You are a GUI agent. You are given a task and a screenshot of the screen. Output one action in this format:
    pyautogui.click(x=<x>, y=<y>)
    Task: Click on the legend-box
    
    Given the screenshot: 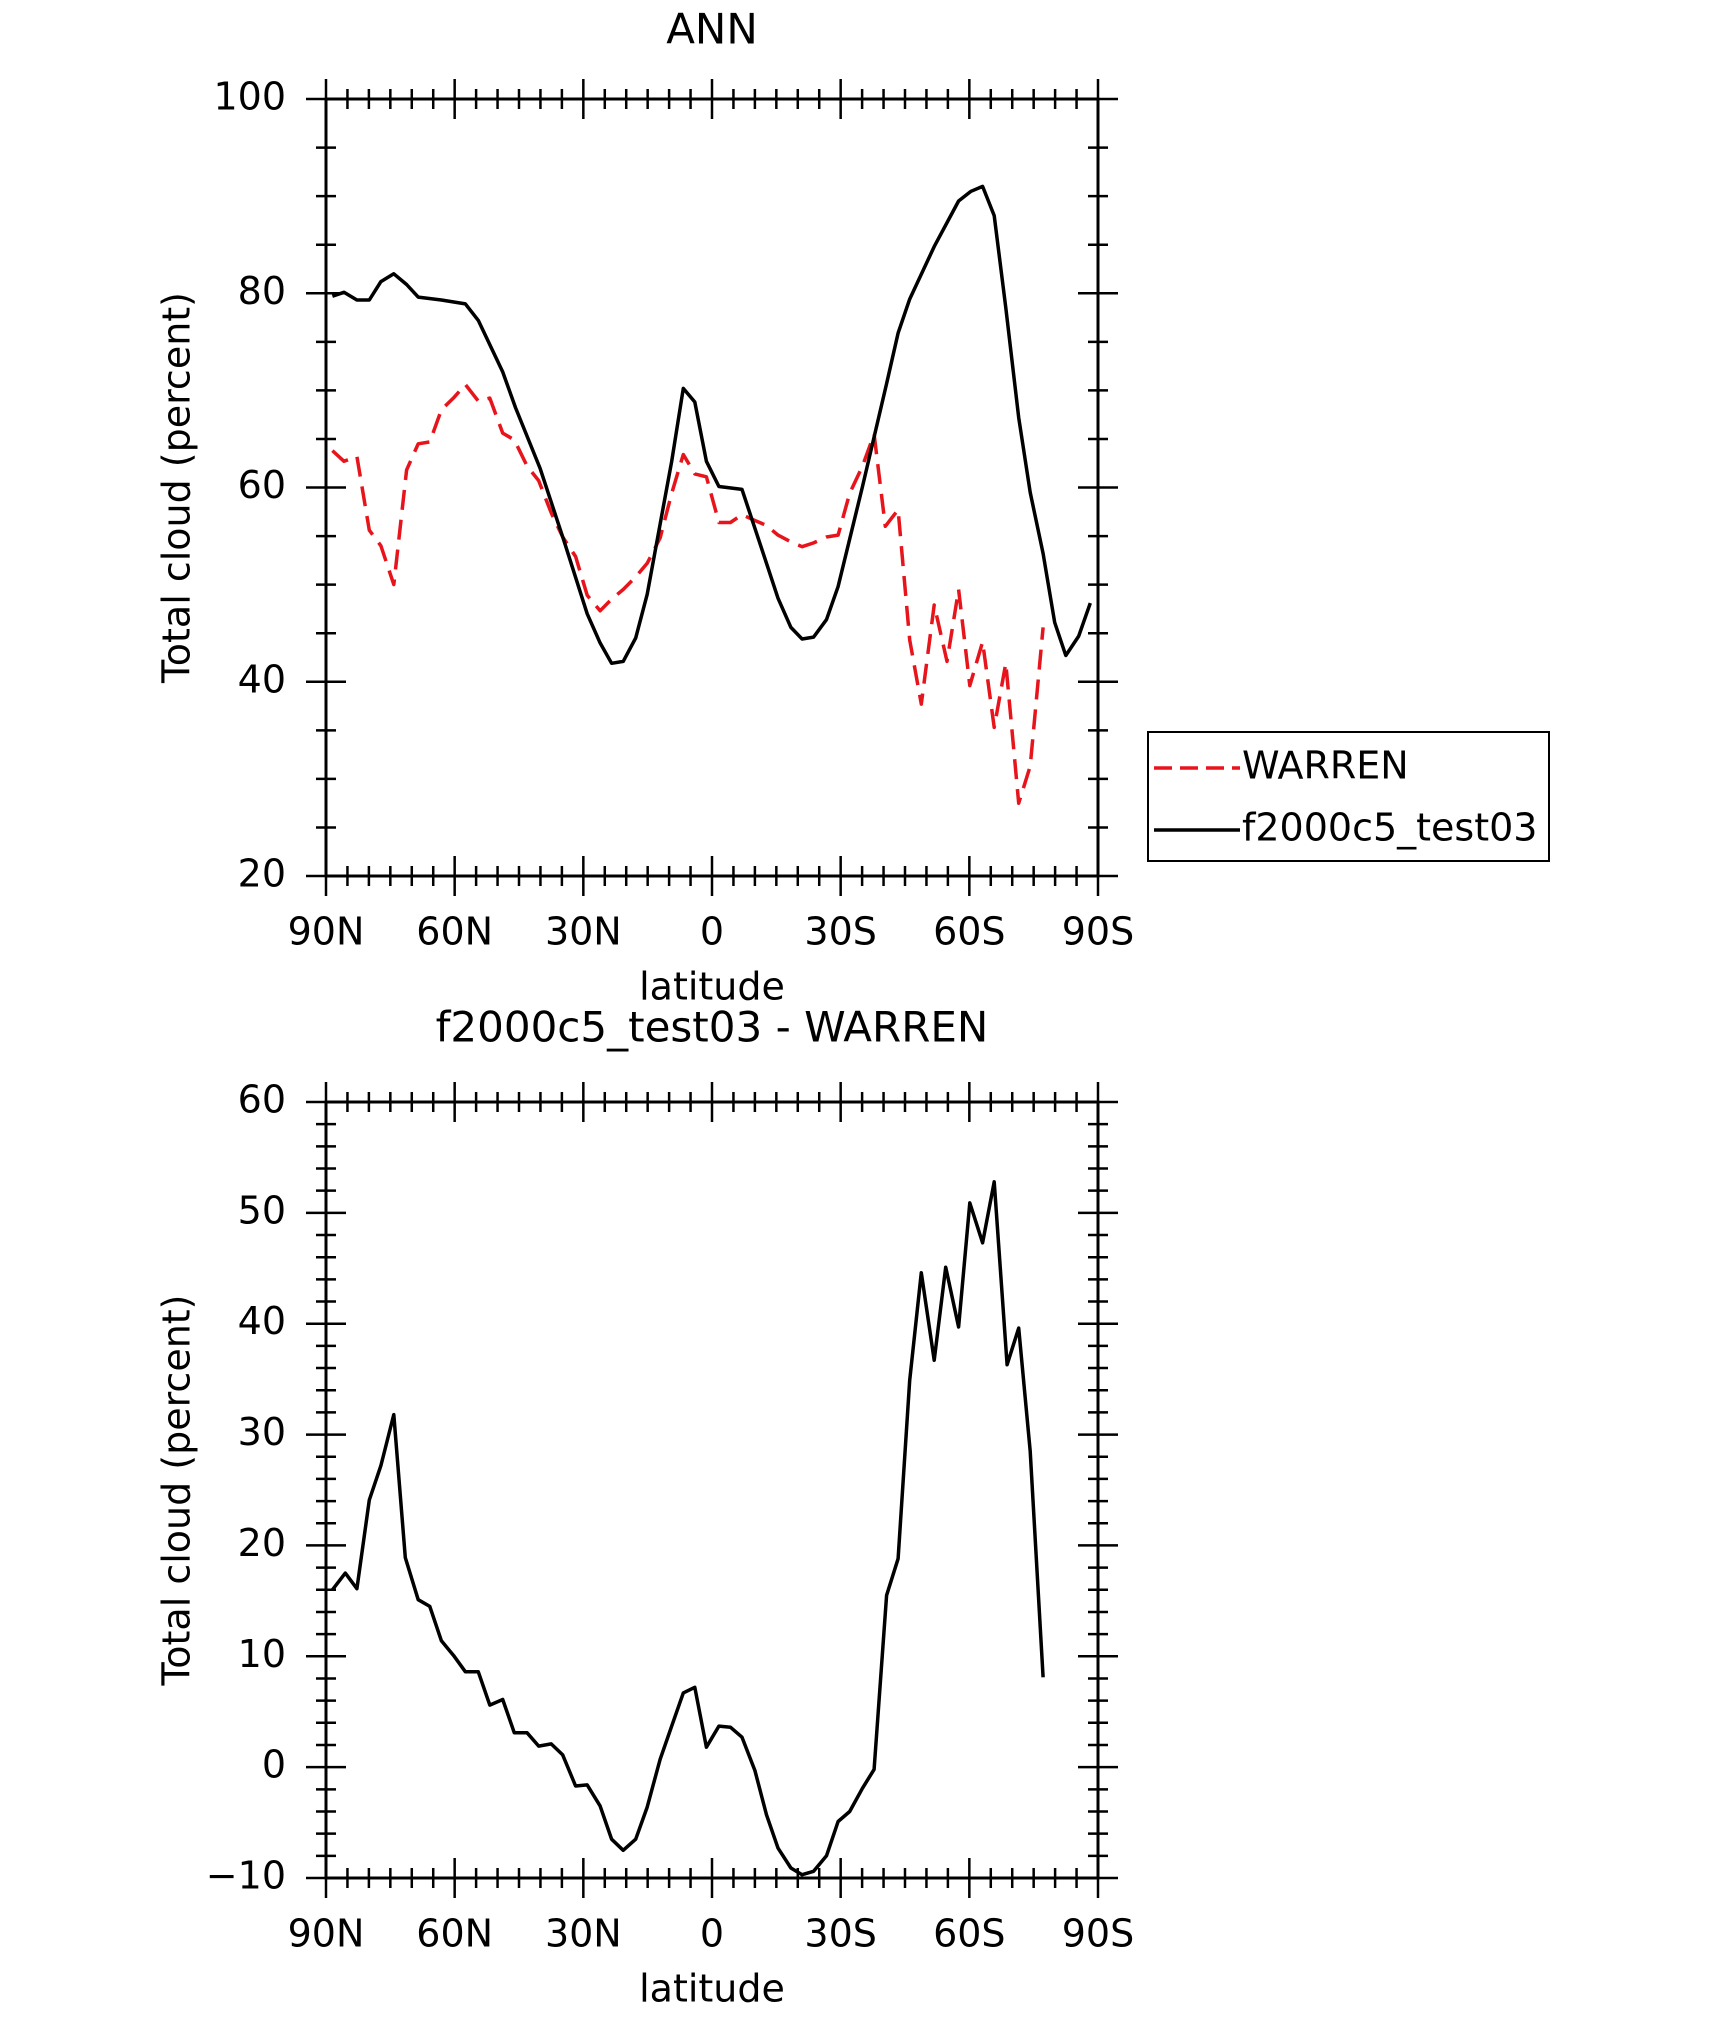 What is the action you would take?
    pyautogui.click(x=1348, y=796)
    